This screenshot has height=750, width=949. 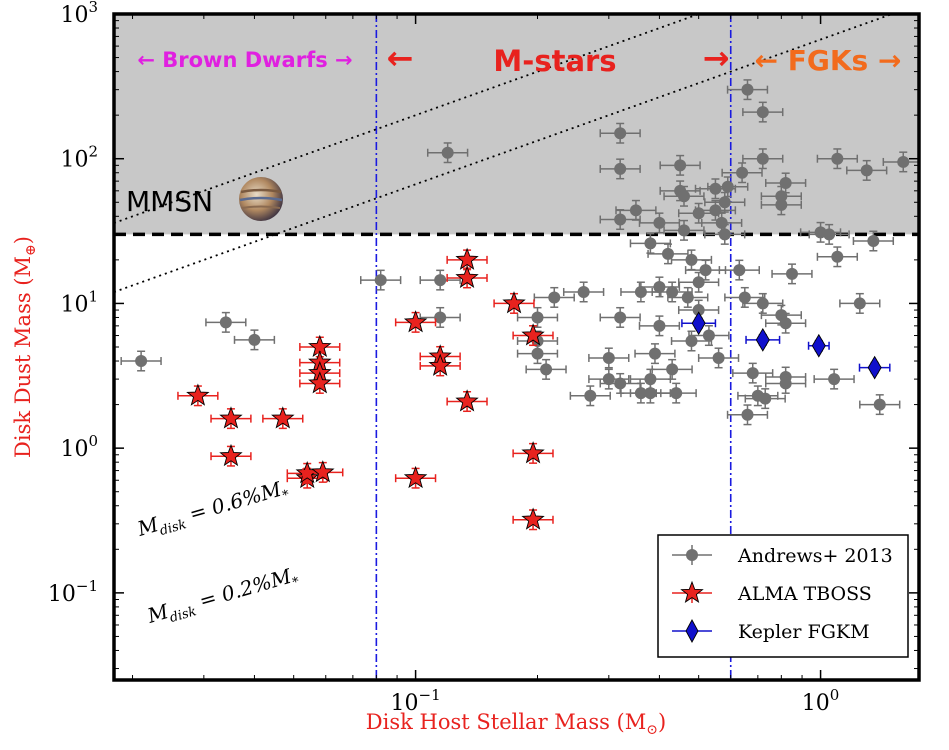 I want to click on legend: Andrews+ 2013 ALMA TBOSS Kepler FGKM, so click(x=783, y=596).